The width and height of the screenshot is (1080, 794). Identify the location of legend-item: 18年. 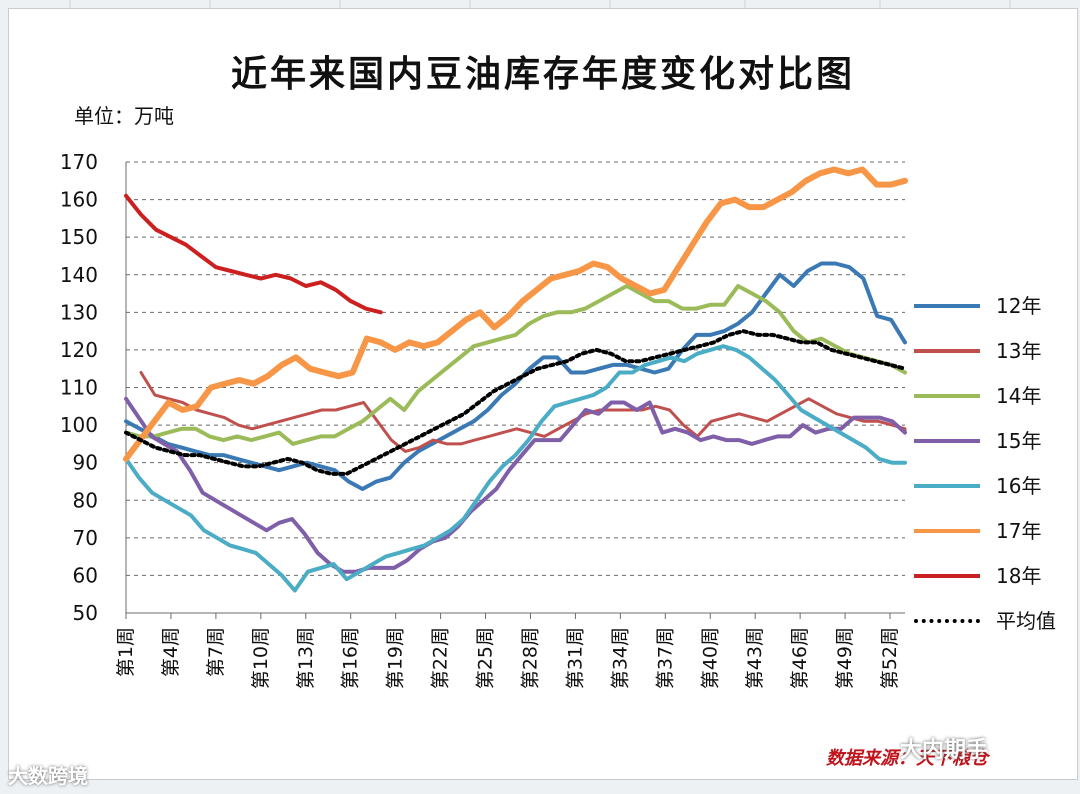
(994, 575).